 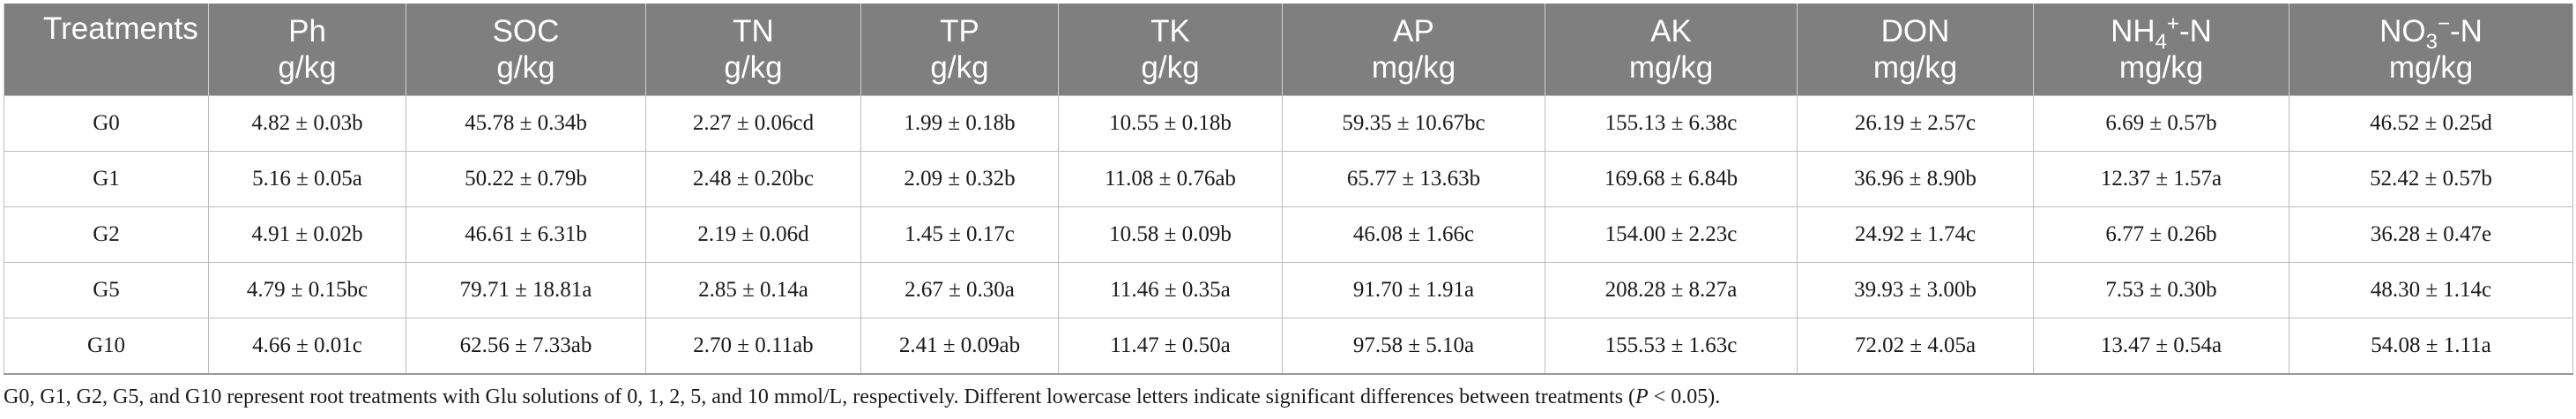 What do you see at coordinates (1672, 124) in the screenshot?
I see `value-cell: 155.13 ± 6.38c` at bounding box center [1672, 124].